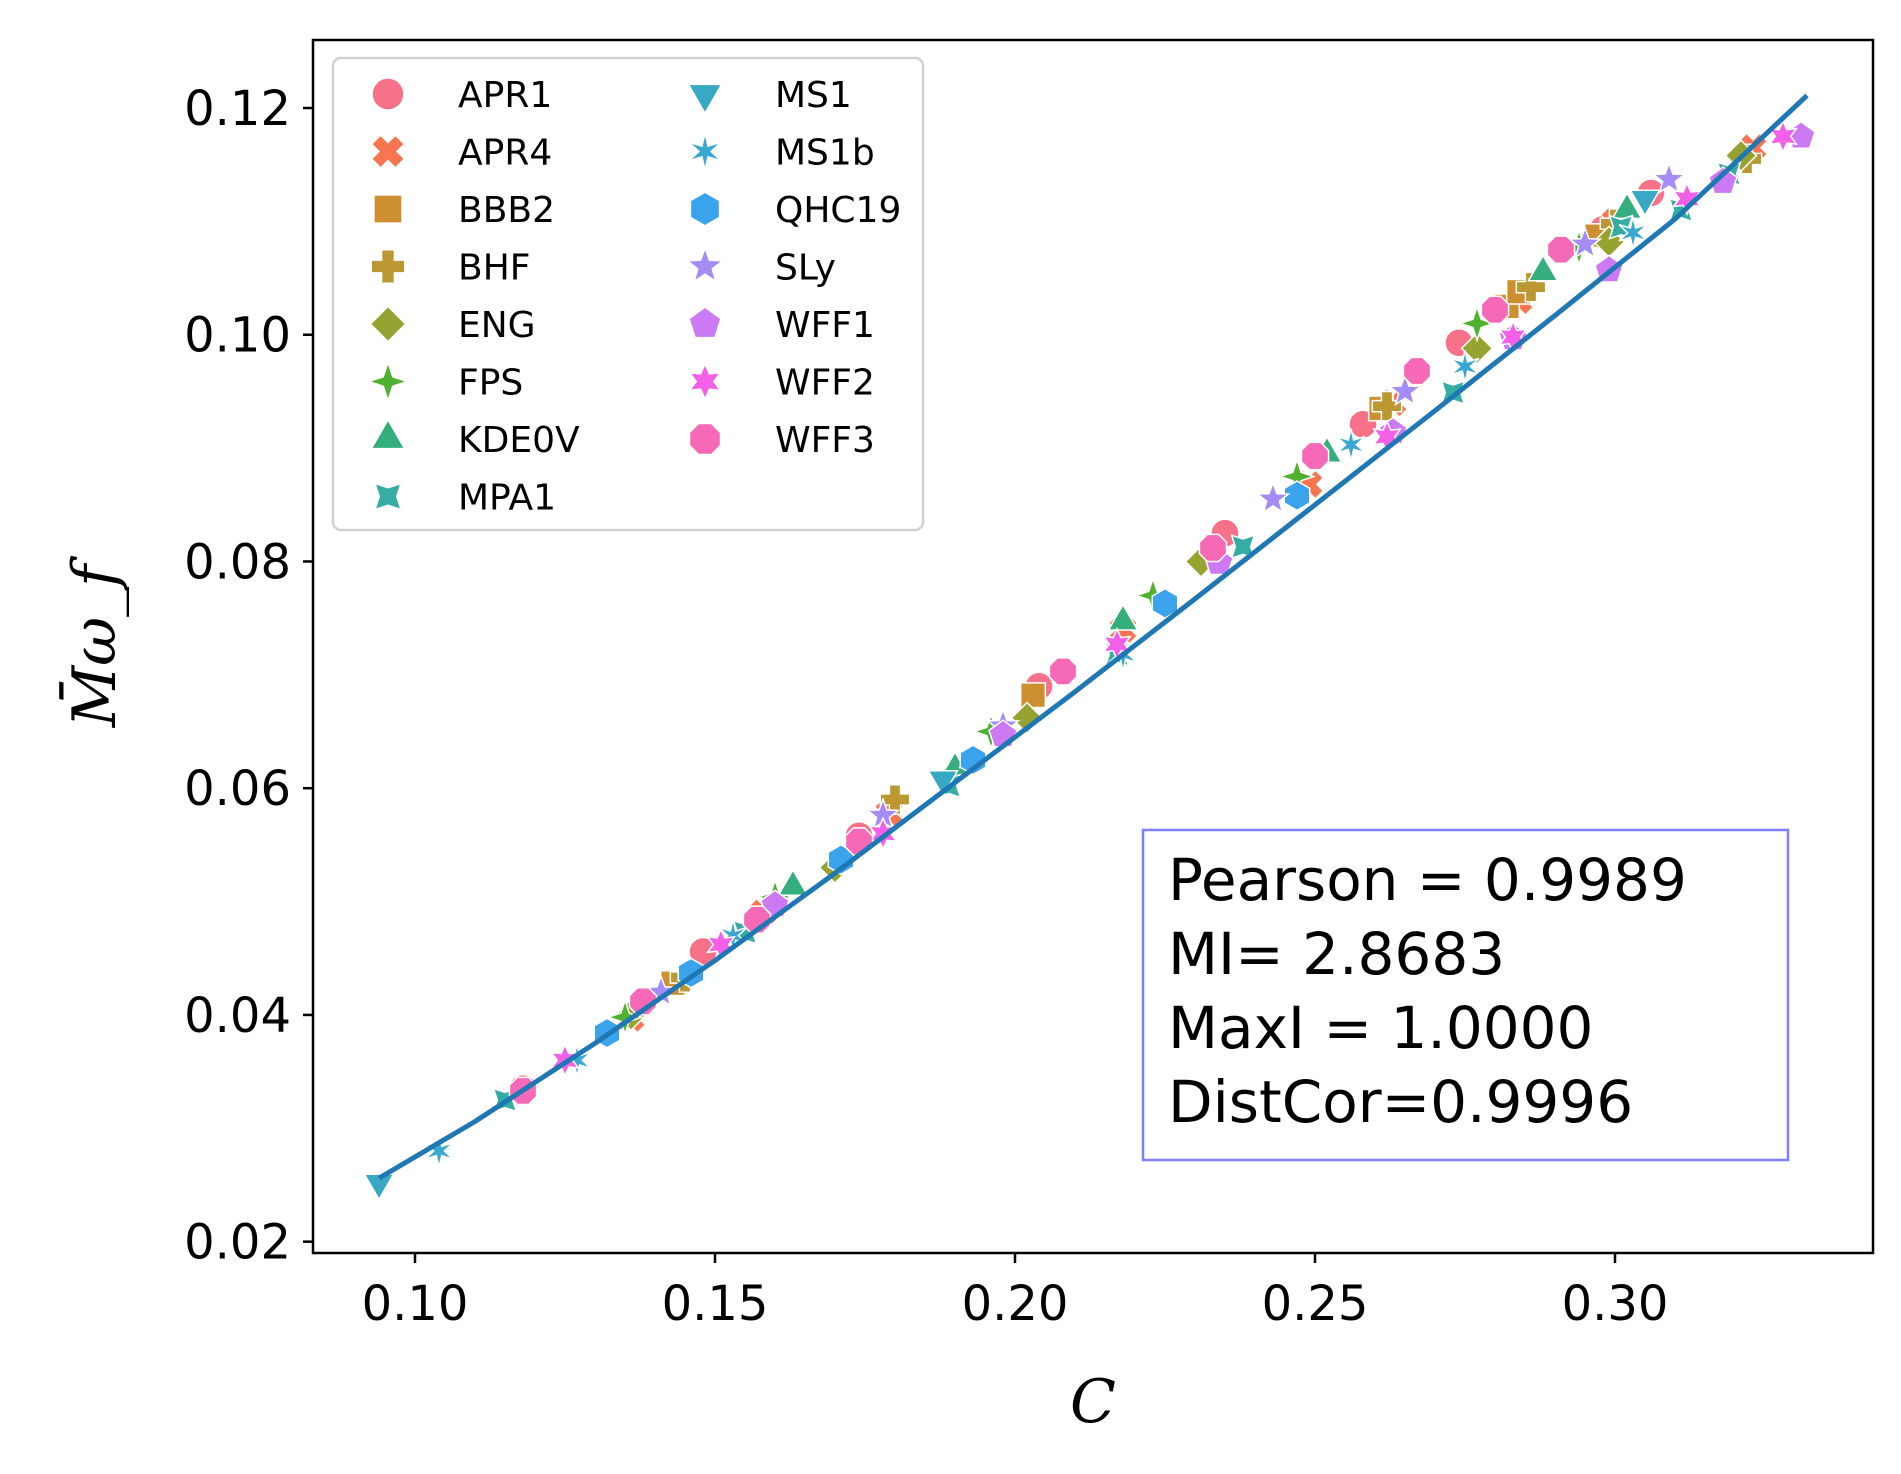 Image resolution: width=1901 pixels, height=1474 pixels. Describe the element at coordinates (388, 381) in the screenshot. I see `legend-marker-FPS` at that location.